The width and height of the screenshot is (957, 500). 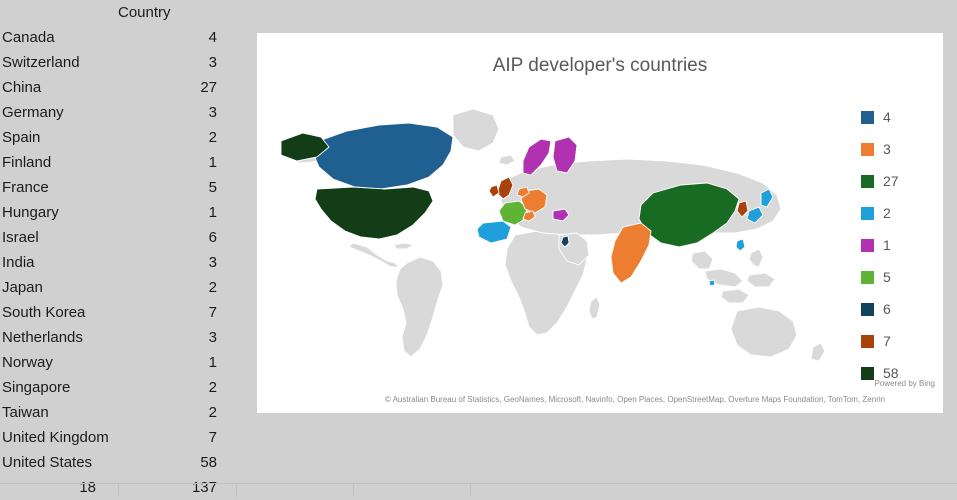 What do you see at coordinates (125, 137) in the screenshot?
I see `table-row: Spain 2` at bounding box center [125, 137].